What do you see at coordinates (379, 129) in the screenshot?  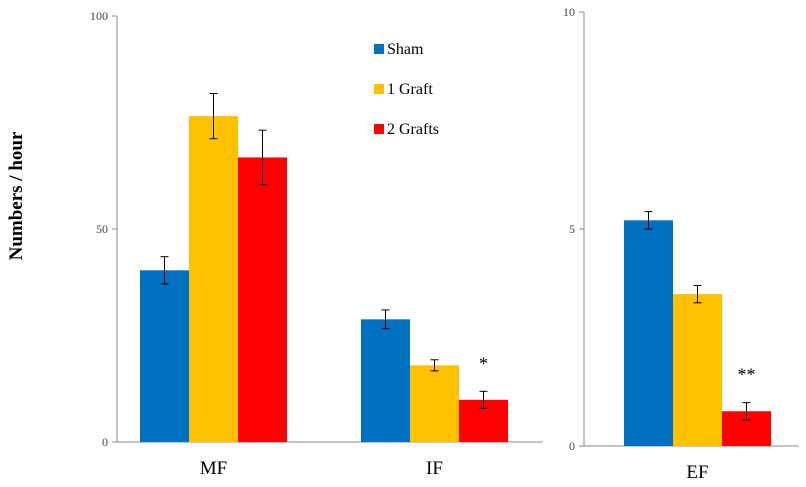 I see `legend-swatch-2-grafts` at bounding box center [379, 129].